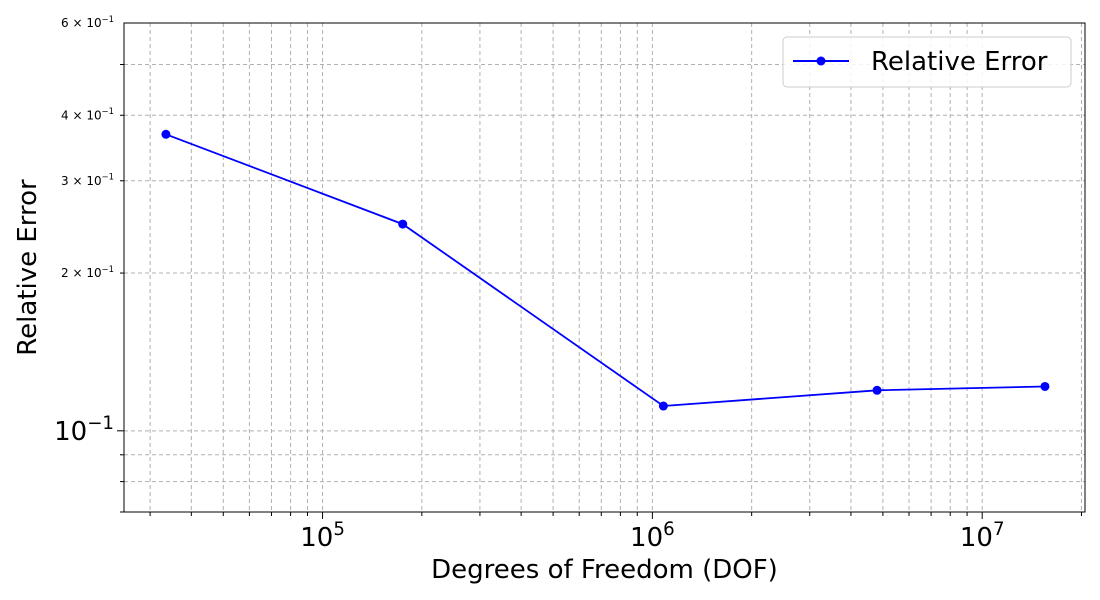  I want to click on legend-label: Relative Error, so click(959, 62).